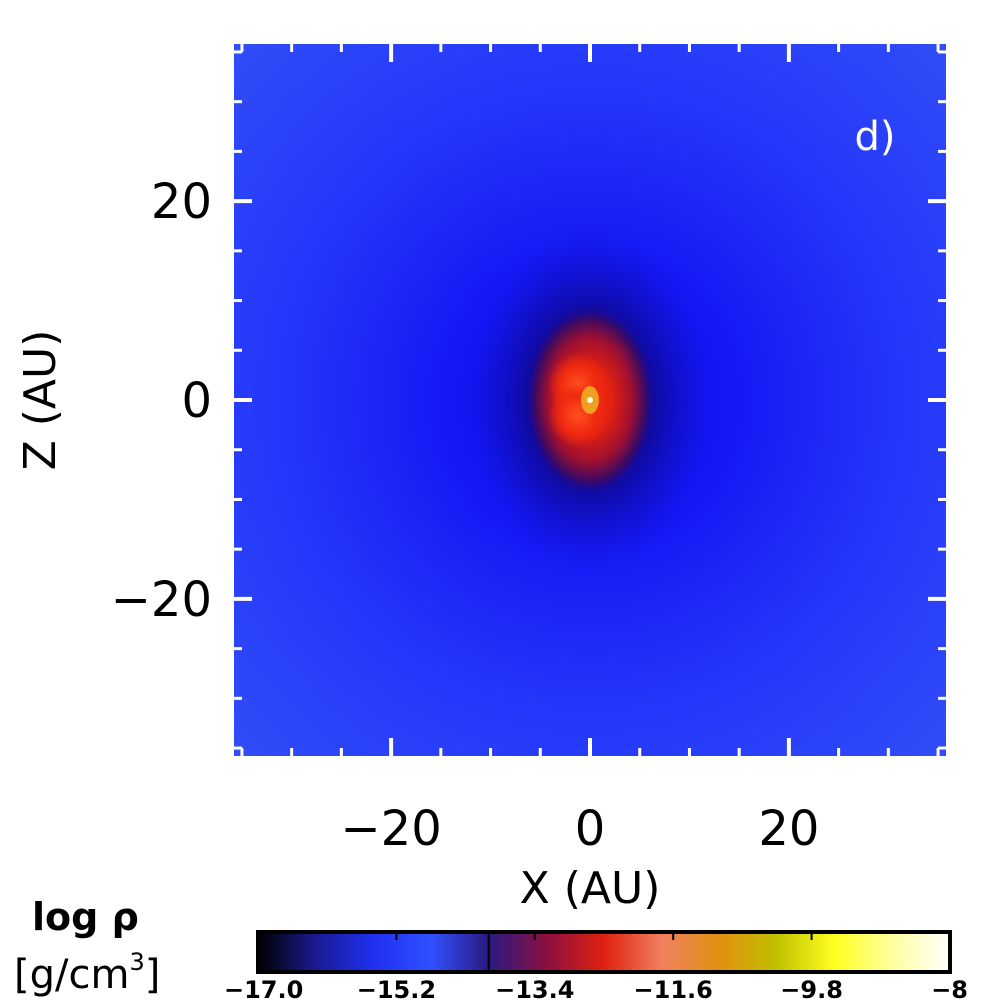  Describe the element at coordinates (181, 202) in the screenshot. I see `y-tick-label: 20` at that location.